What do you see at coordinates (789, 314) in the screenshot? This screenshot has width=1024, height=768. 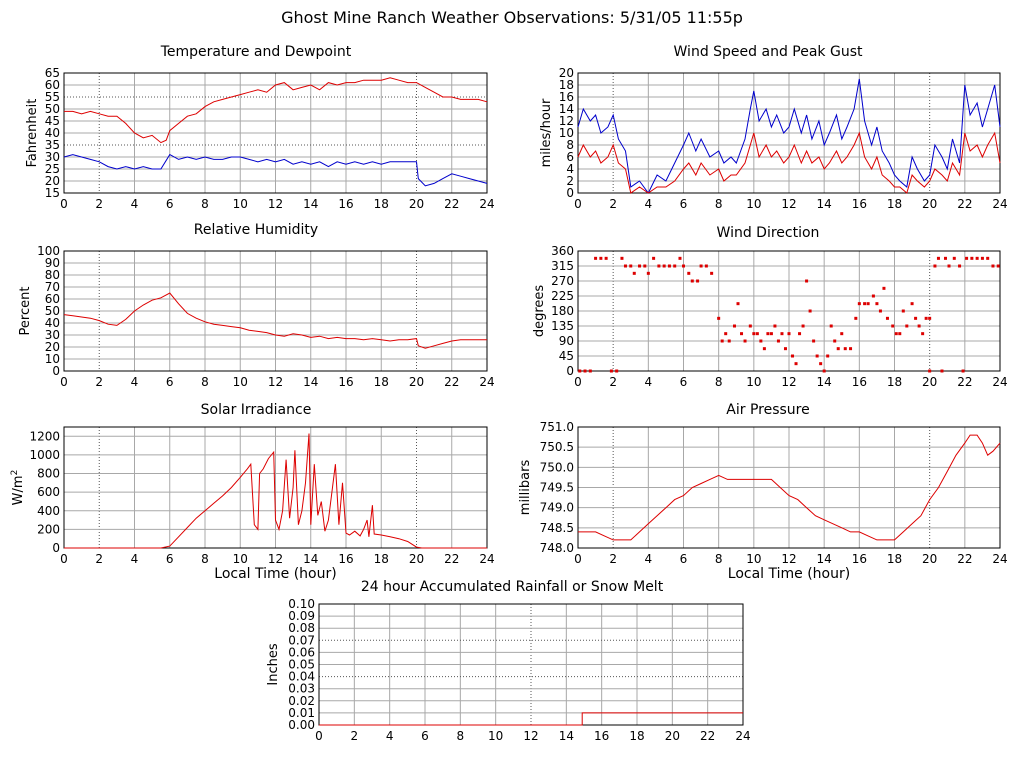 I see `direction-series` at bounding box center [789, 314].